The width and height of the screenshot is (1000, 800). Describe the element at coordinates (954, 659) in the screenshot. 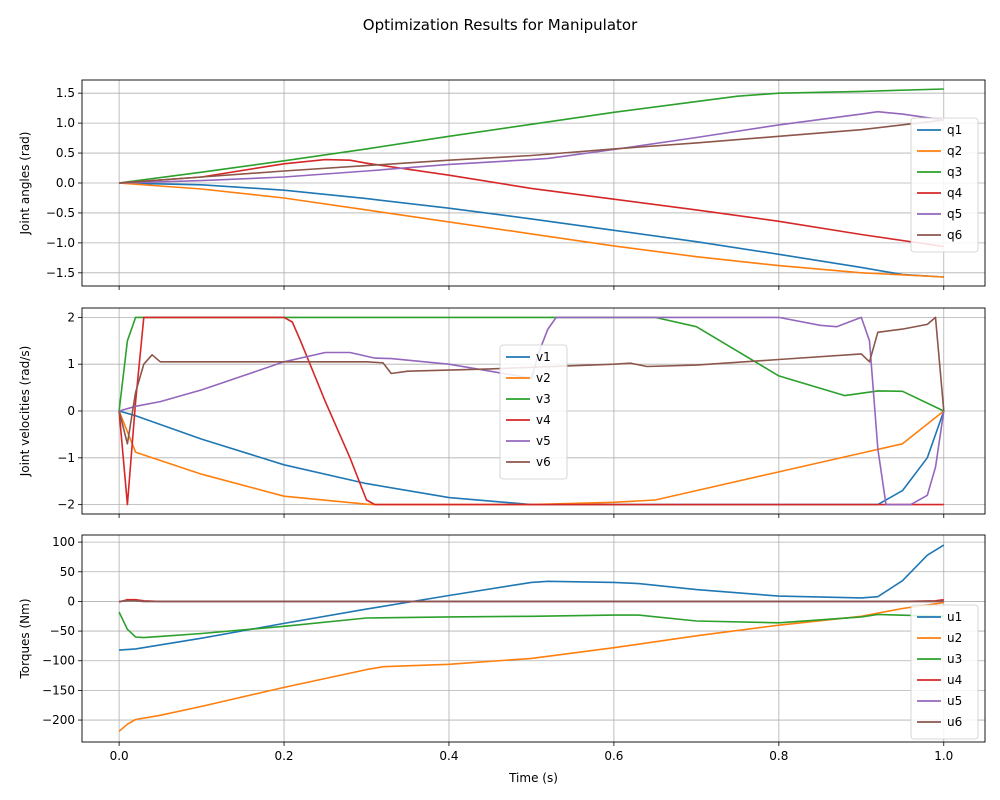

I see `legend-label-u3: u3` at that location.